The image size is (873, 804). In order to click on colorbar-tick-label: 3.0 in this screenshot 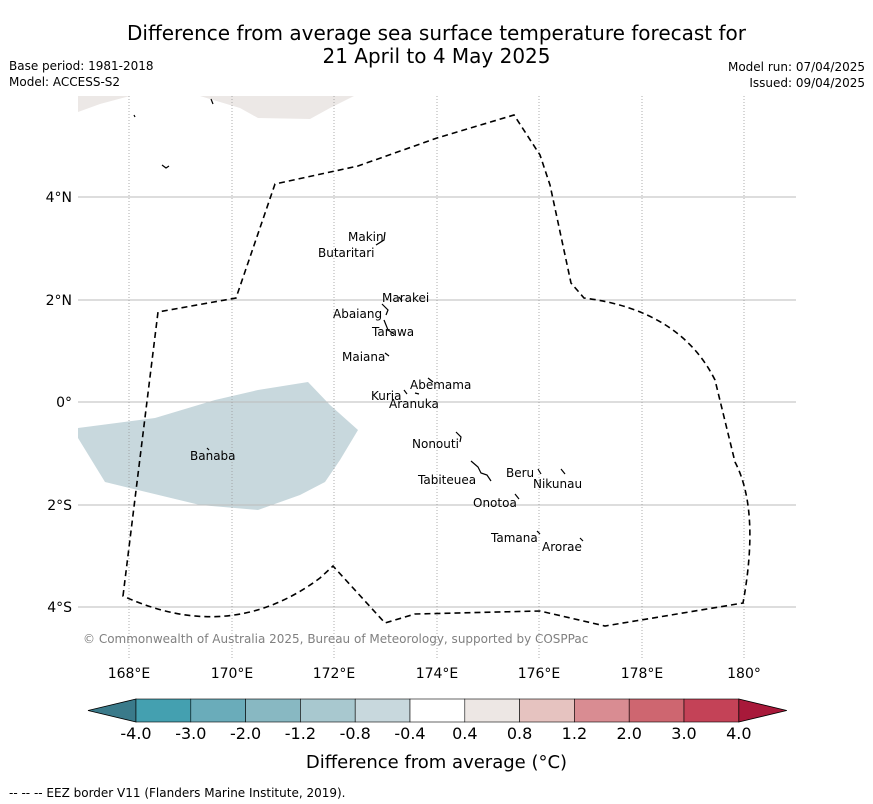, I will do `click(683, 733)`.